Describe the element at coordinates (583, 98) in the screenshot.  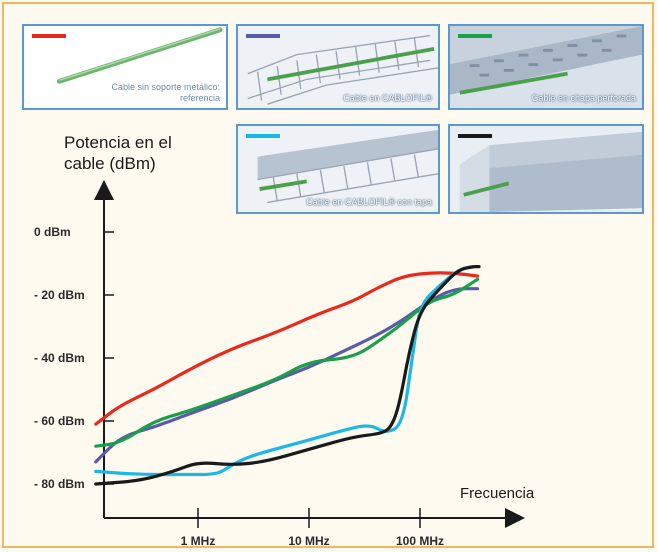
I see `panel-caption: Cable en chapa perforada` at that location.